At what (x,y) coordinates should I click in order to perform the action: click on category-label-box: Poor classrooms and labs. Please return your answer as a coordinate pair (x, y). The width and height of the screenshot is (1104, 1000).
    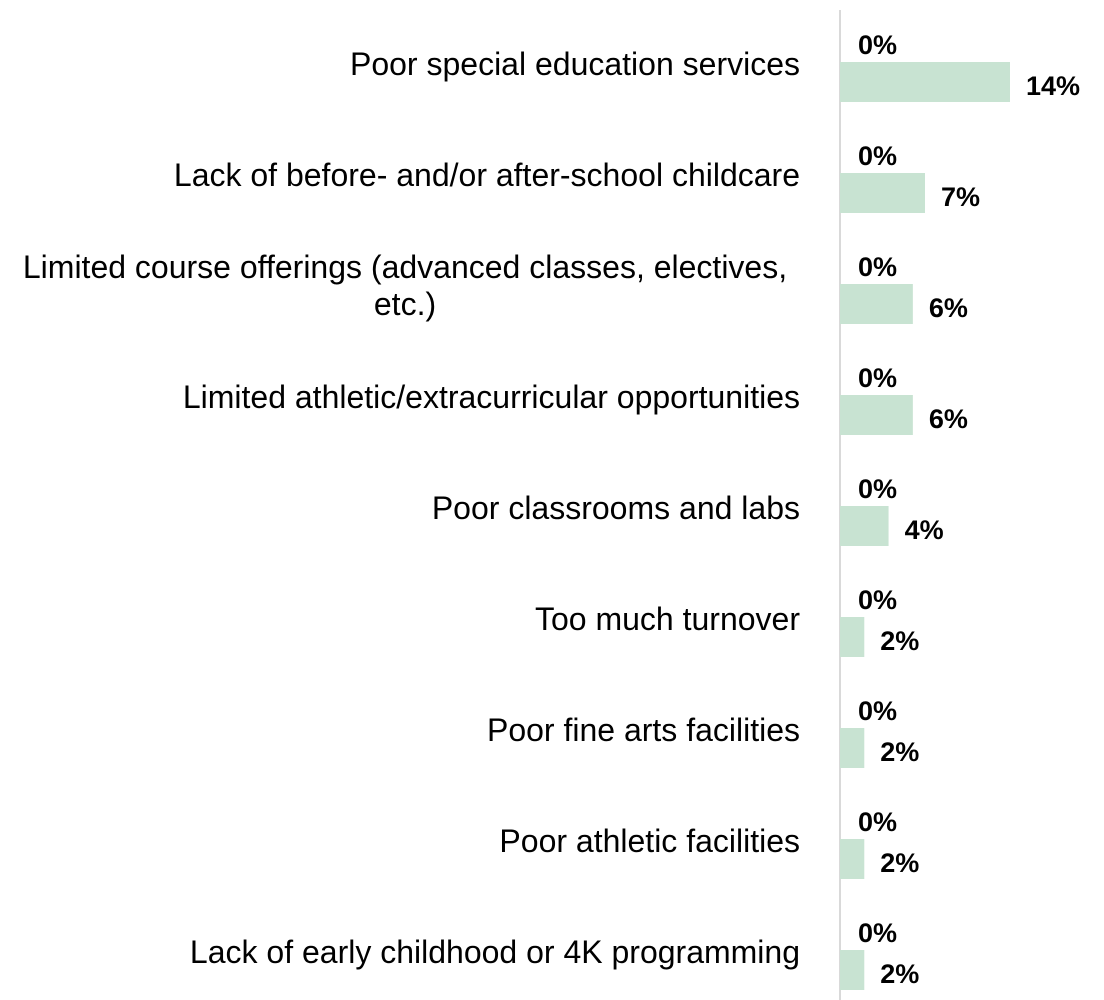
    Looking at the image, I should click on (400, 508).